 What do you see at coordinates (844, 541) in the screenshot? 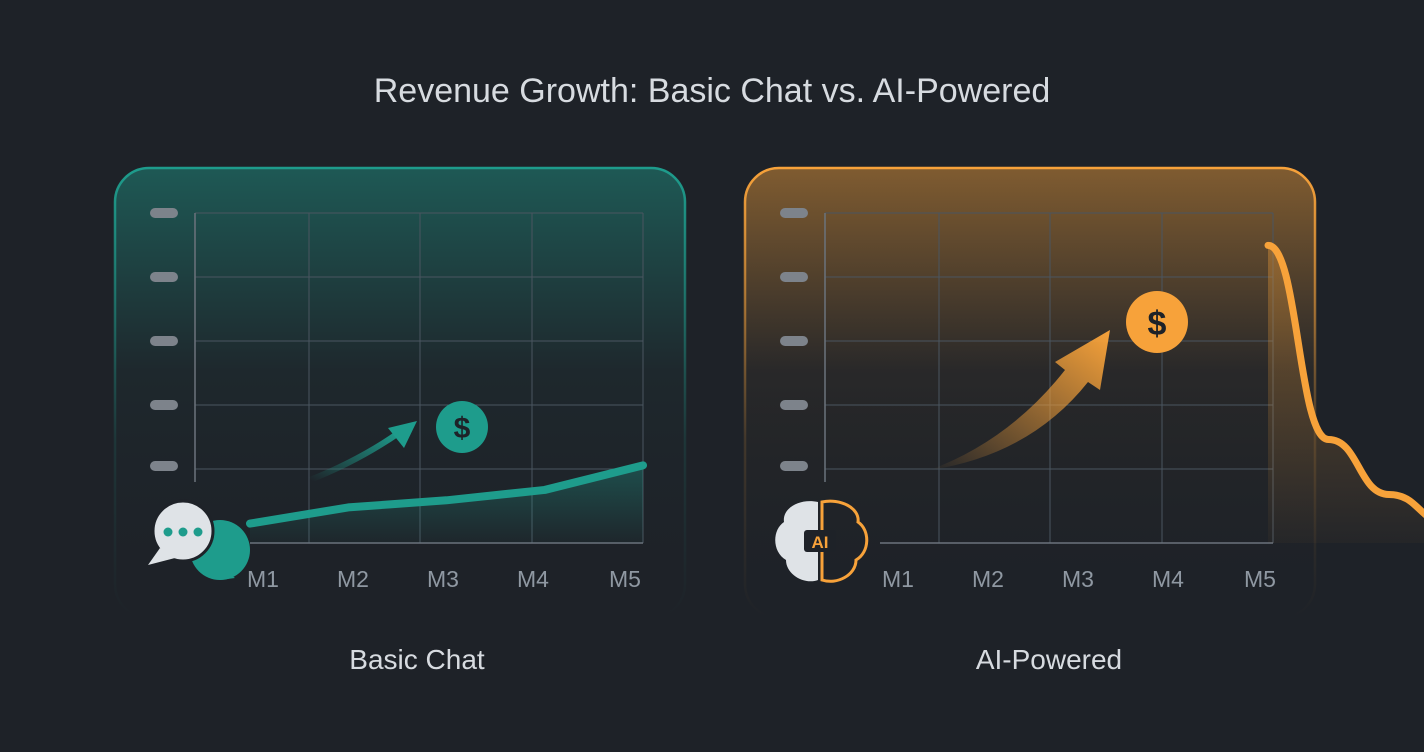
I see `brain-right-half` at bounding box center [844, 541].